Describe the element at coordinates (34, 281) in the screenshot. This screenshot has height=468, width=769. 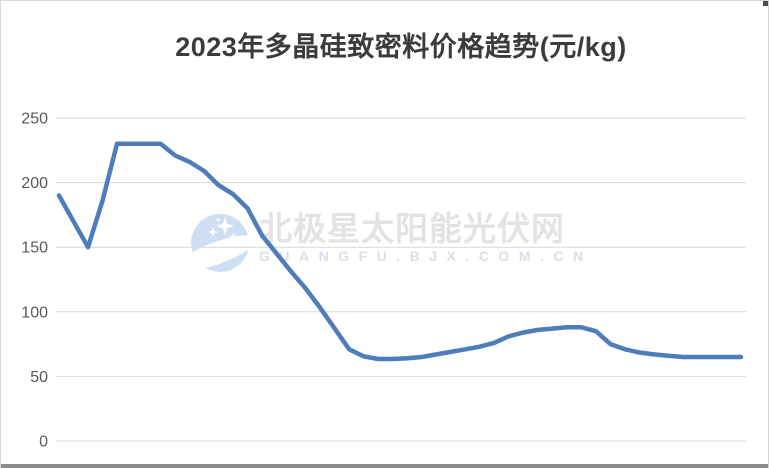
I see `y-axis-labels: 250 200 150 100 50 0` at that location.